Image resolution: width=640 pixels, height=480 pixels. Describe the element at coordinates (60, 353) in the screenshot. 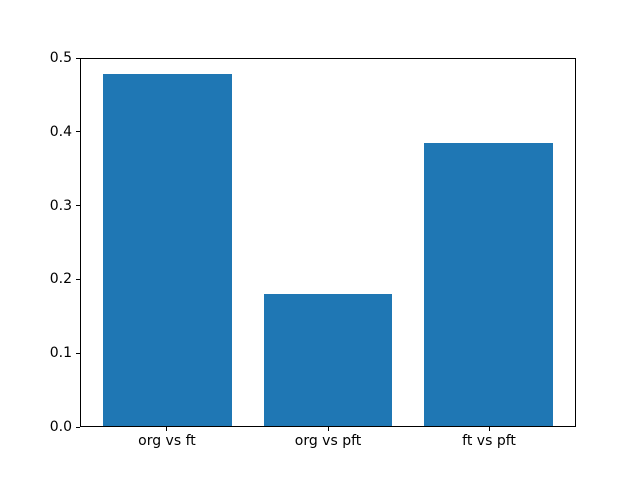

I see `y-tick-label: 0.1` at that location.